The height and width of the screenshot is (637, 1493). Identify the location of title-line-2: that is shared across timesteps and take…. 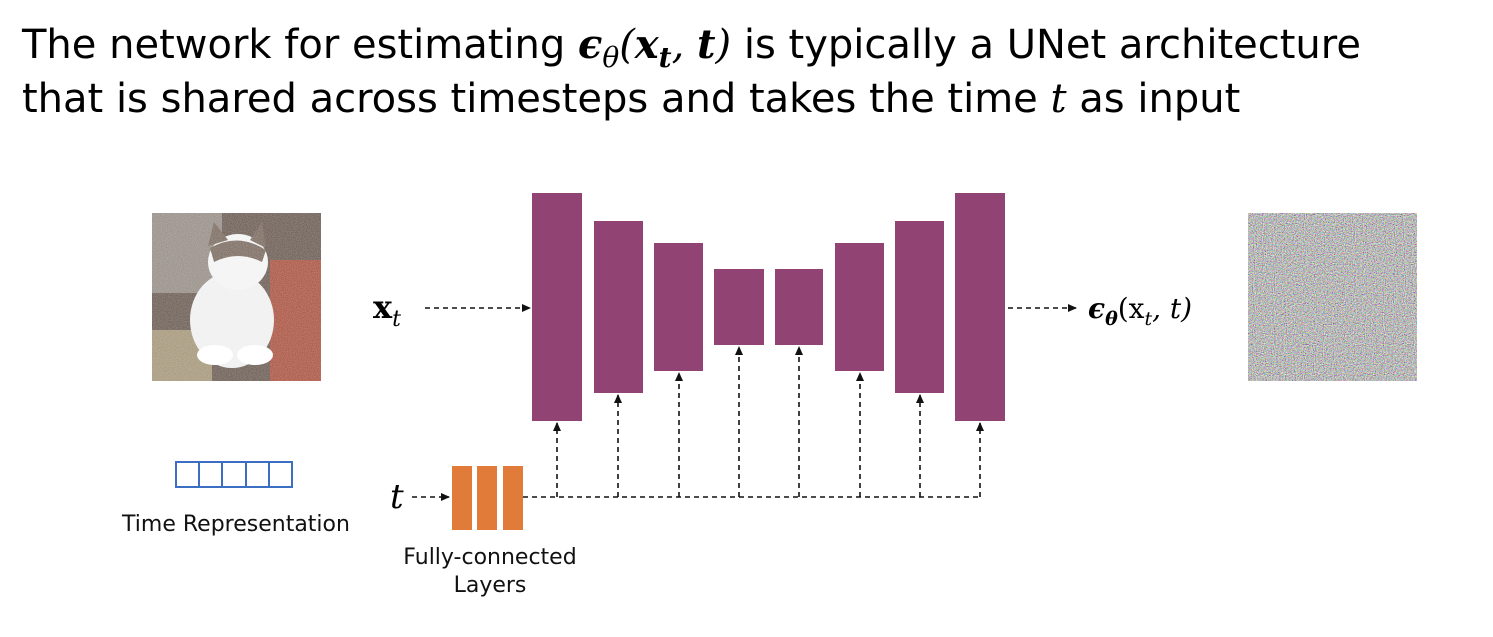
(631, 99).